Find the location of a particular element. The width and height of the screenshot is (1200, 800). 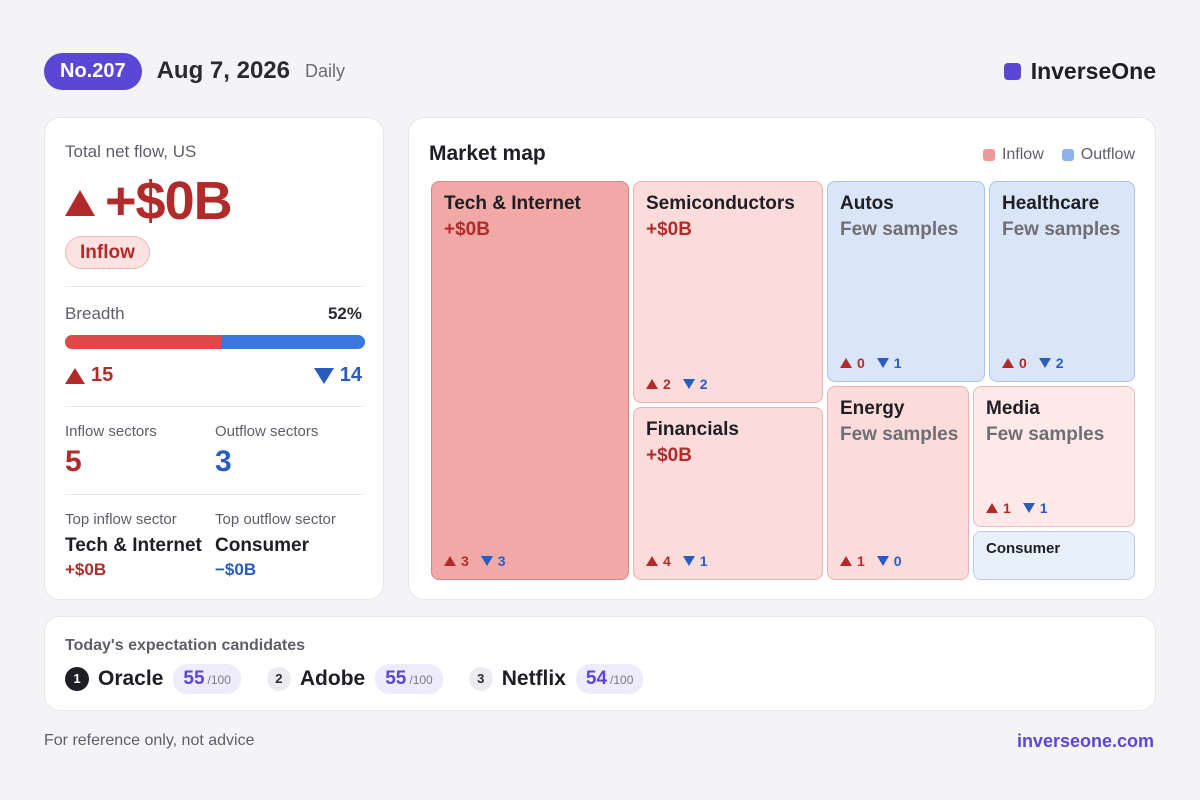

top-inflow-value: +$0B is located at coordinates (86, 569).